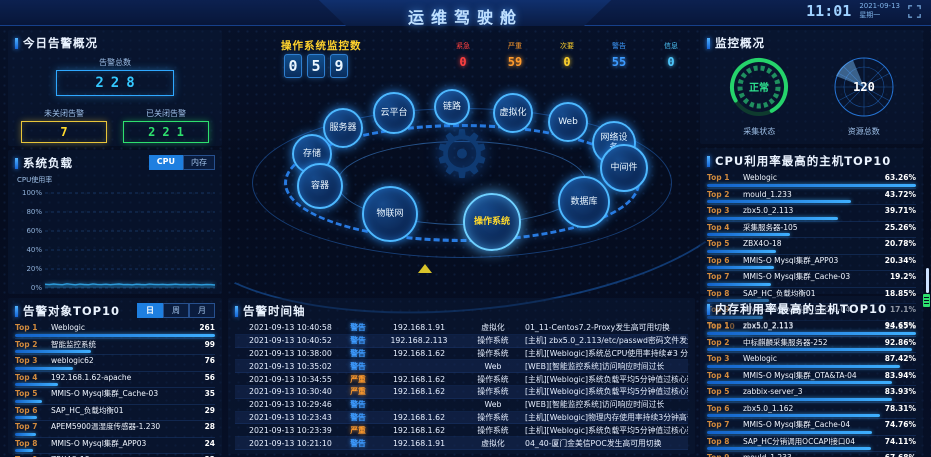 Image resolution: width=931 pixels, height=457 pixels. Describe the element at coordinates (209, 394) in the screenshot. I see `metric-value: 35` at that location.